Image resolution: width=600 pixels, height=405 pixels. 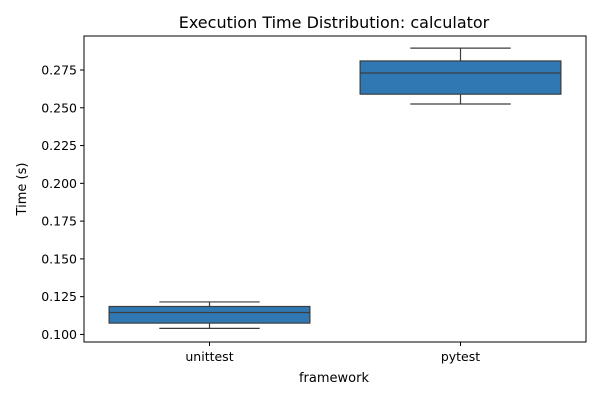 I want to click on y-tick-label: 0.250, so click(x=59, y=107).